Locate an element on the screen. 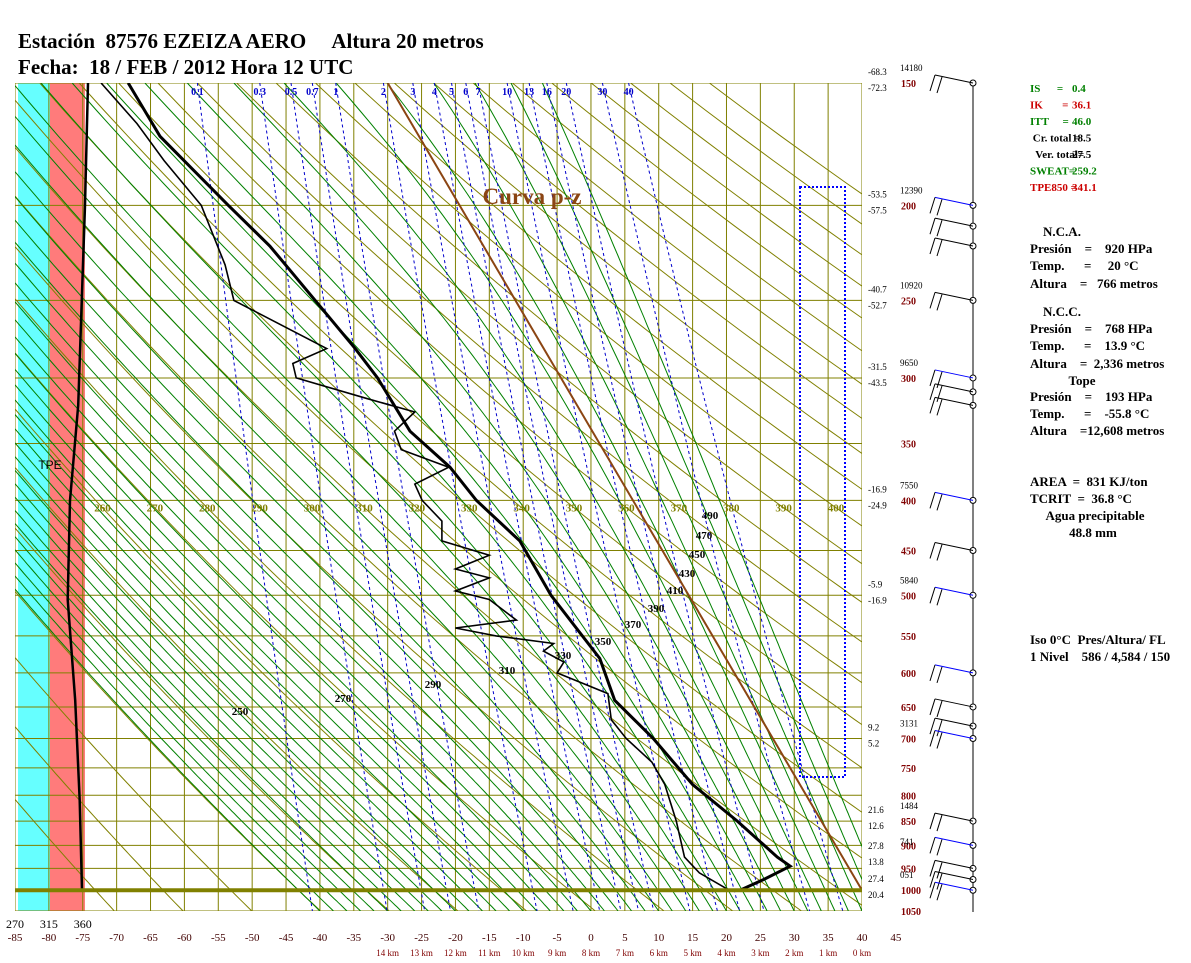 The width and height of the screenshot is (1191, 963). mixing-ratio-label: 20 is located at coordinates (566, 92).